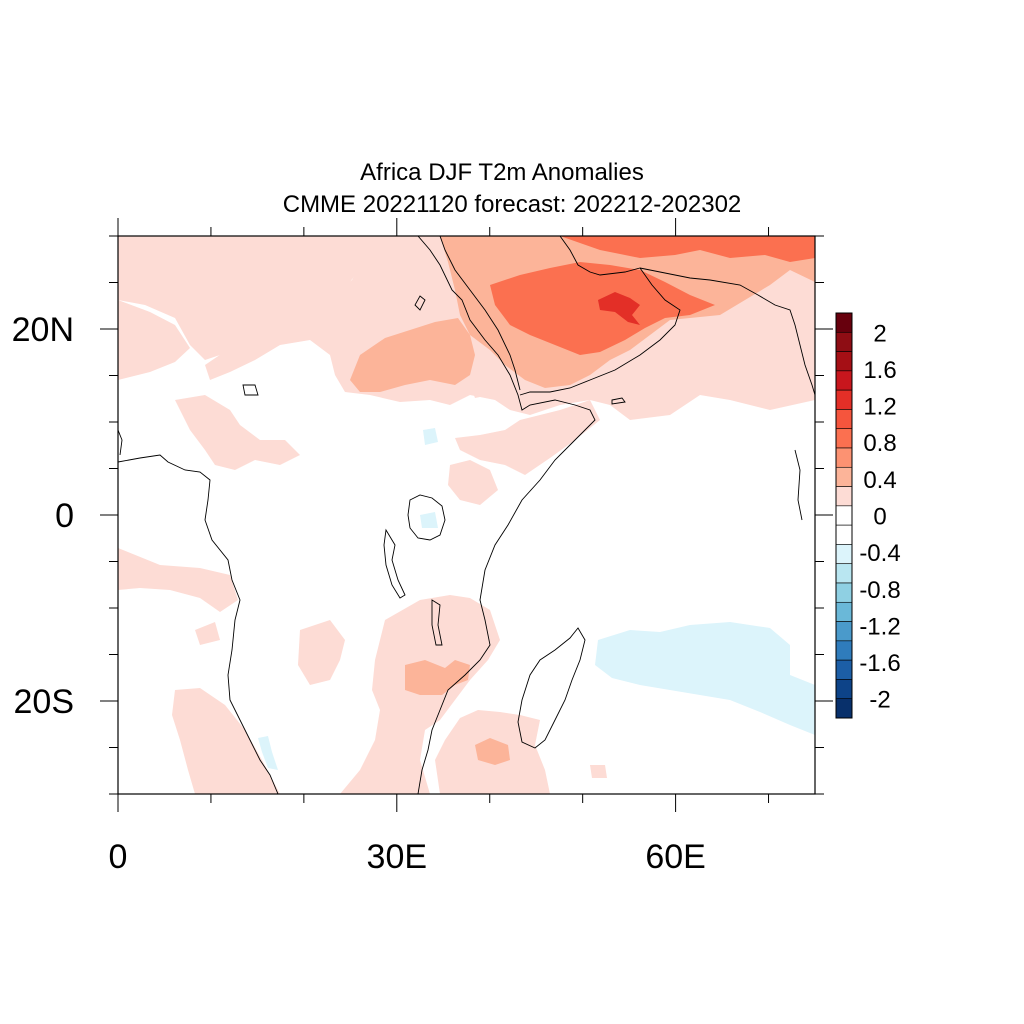  Describe the element at coordinates (879, 370) in the screenshot. I see `colorbar-label: 1.6` at that location.